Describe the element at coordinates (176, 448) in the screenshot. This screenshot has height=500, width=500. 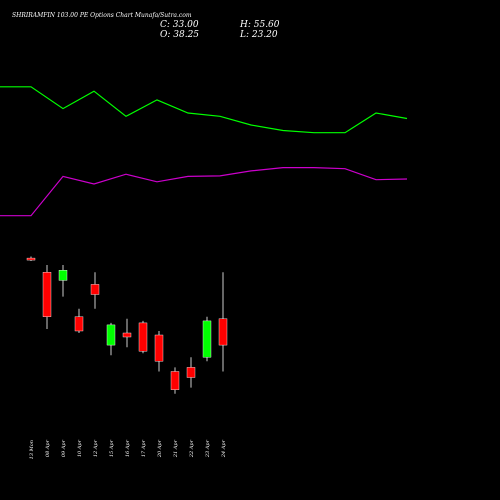
I see `x-tick-label: 21 Apr` at that location.